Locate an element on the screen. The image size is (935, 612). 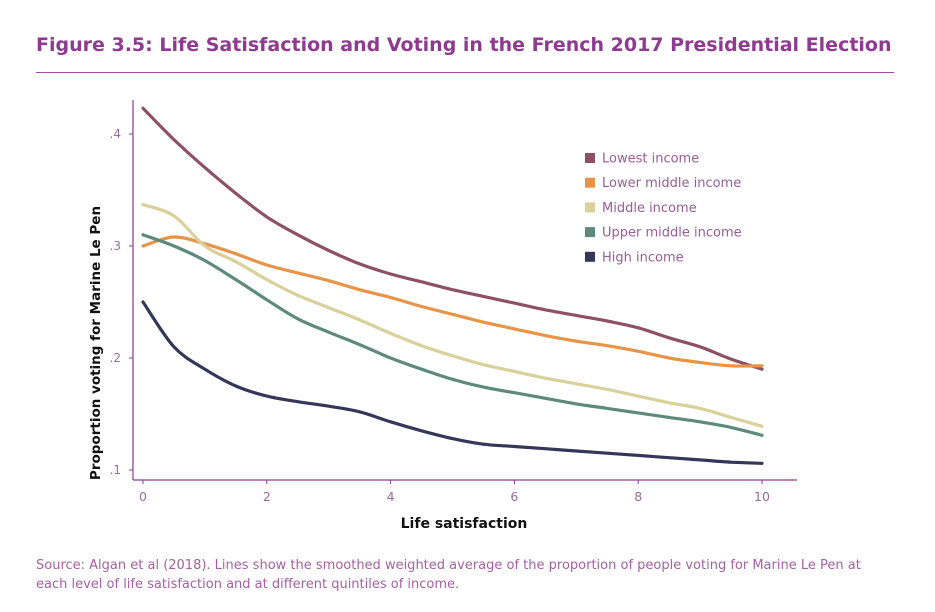
x-tick-label: 10 is located at coordinates (762, 496).